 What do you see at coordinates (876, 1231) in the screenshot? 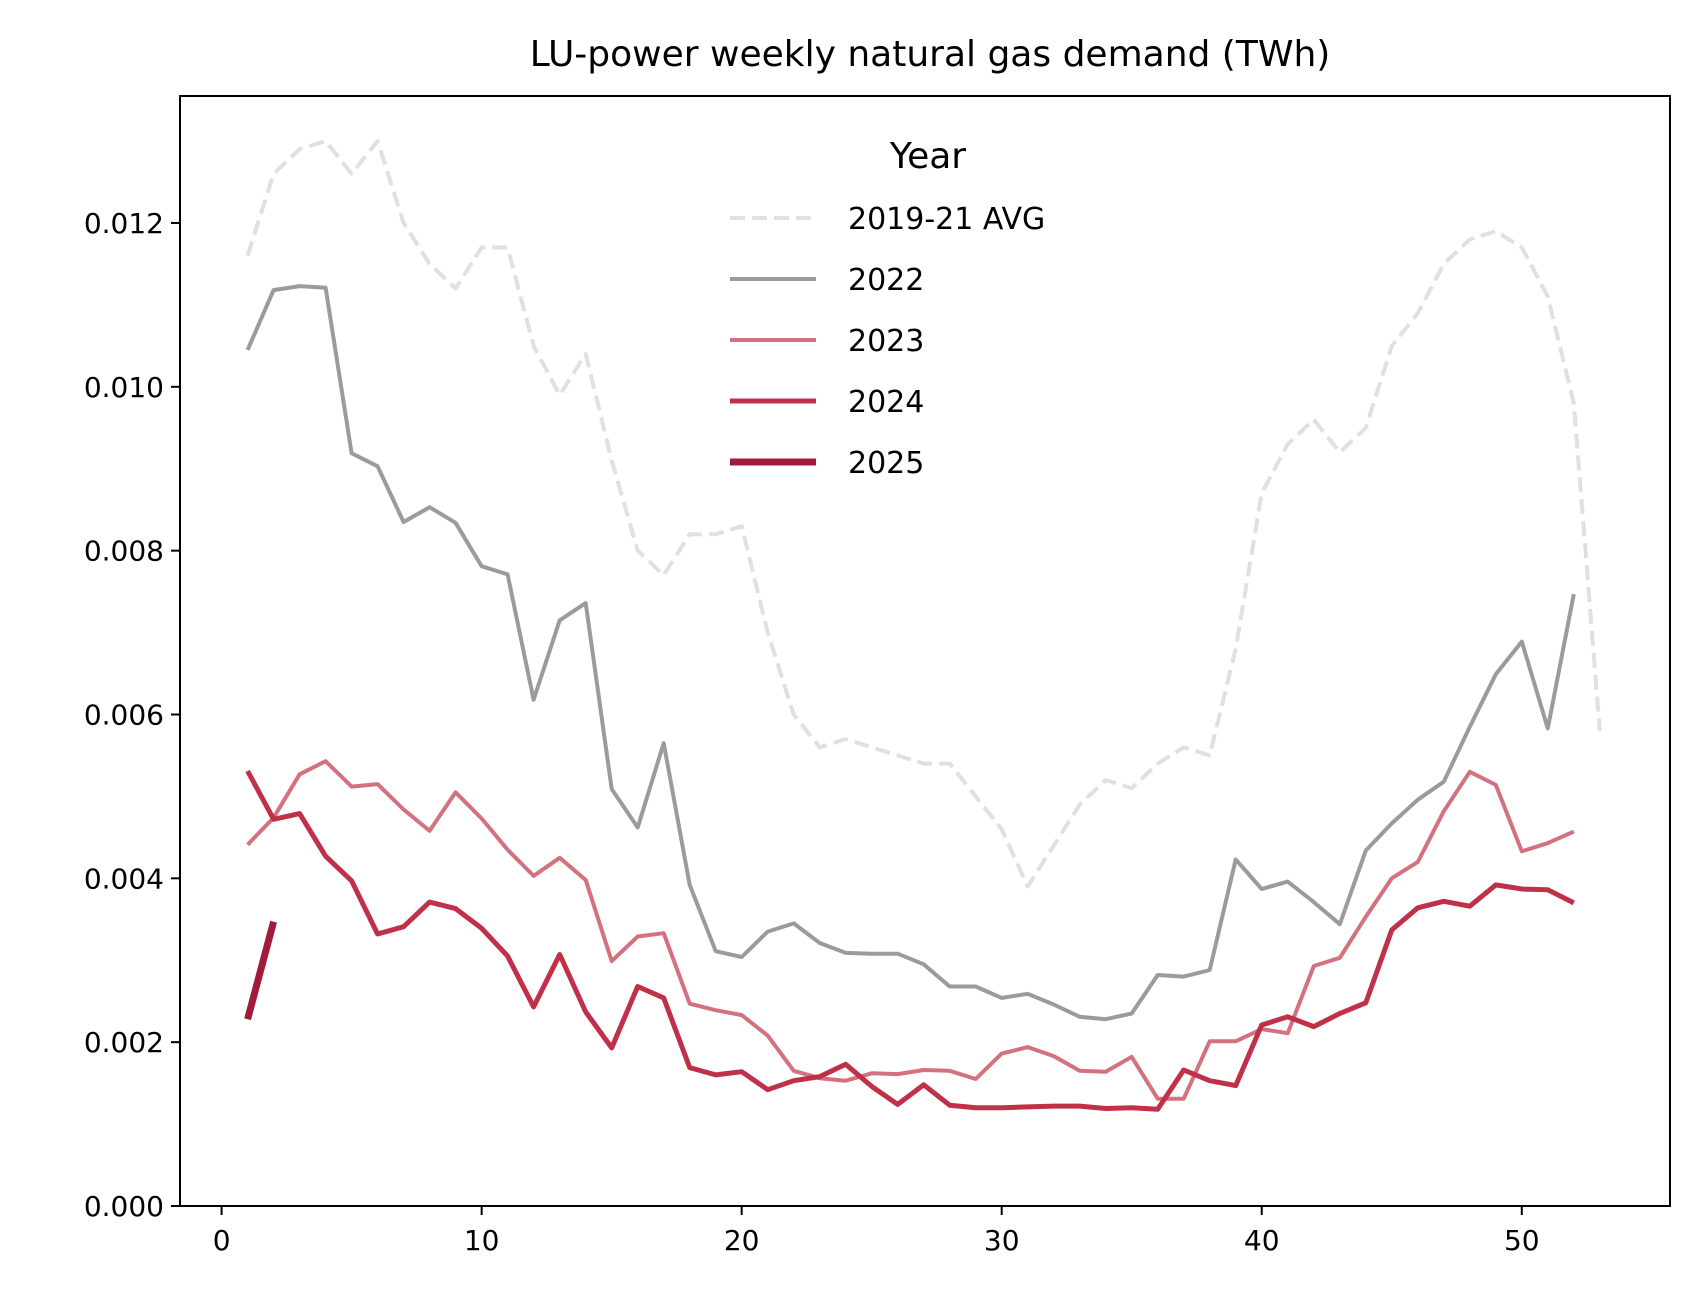
I see `x-axis: 0 10 20 30 40 50` at bounding box center [876, 1231].